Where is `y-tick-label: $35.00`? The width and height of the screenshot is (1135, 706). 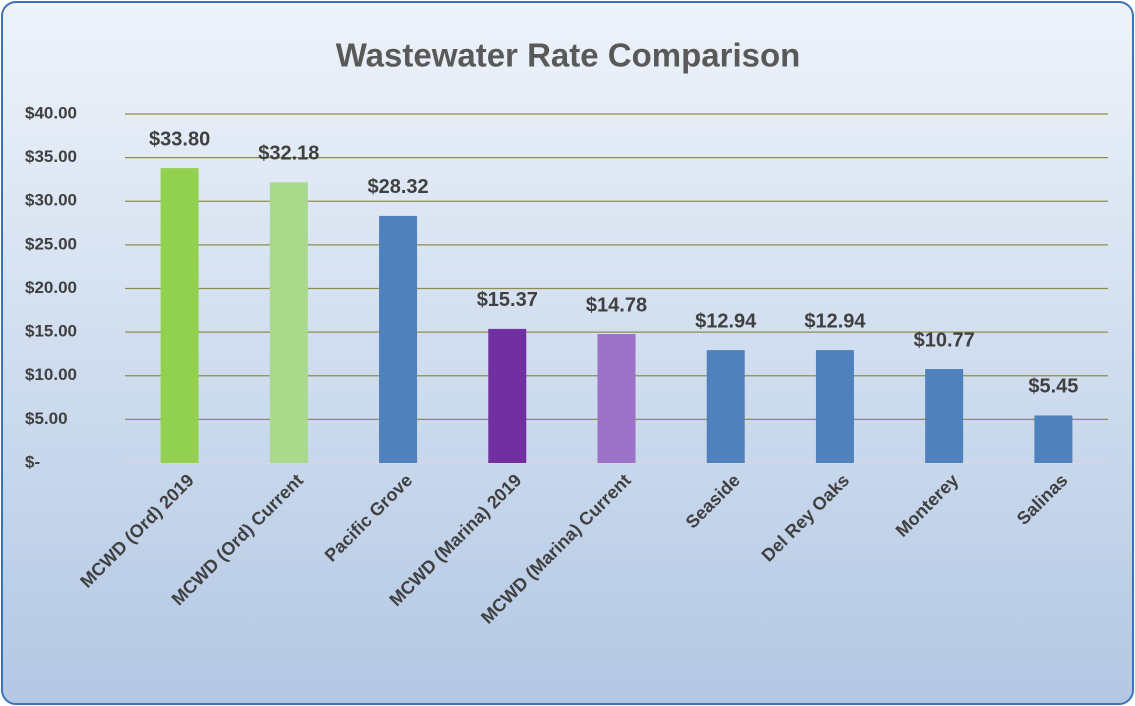 y-tick-label: $35.00 is located at coordinates (51, 156).